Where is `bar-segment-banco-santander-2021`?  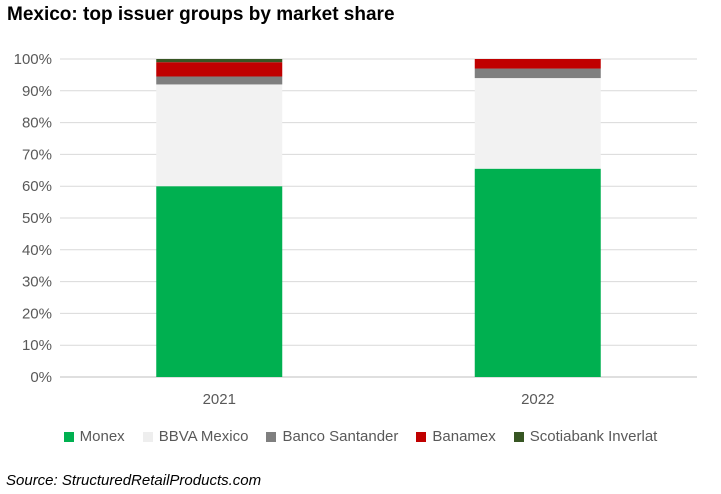
bar-segment-banco-santander-2021 is located at coordinates (219, 80).